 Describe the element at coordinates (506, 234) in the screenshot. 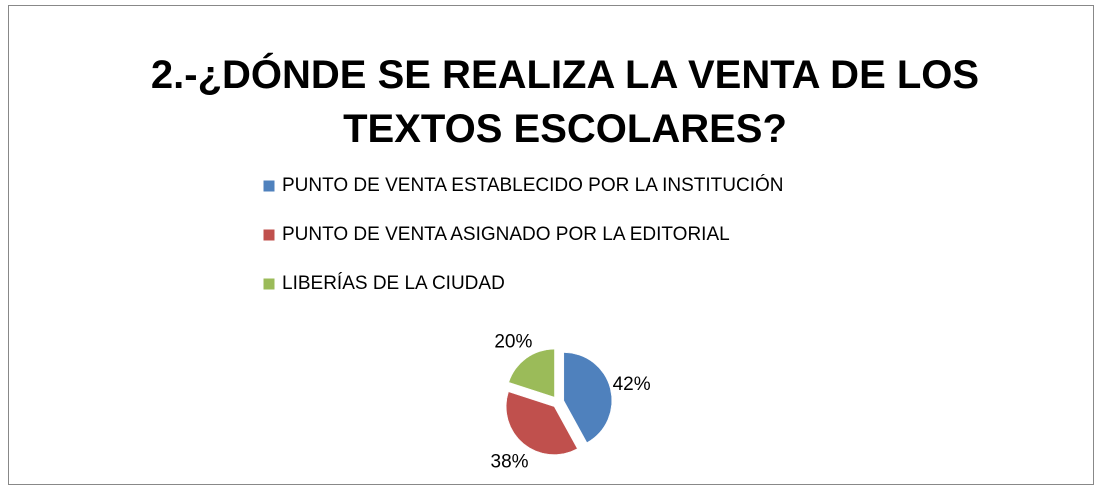

I see `legend-label: PUNTO DE VENTA ASIGNADO POR LA EDITORIAL` at that location.